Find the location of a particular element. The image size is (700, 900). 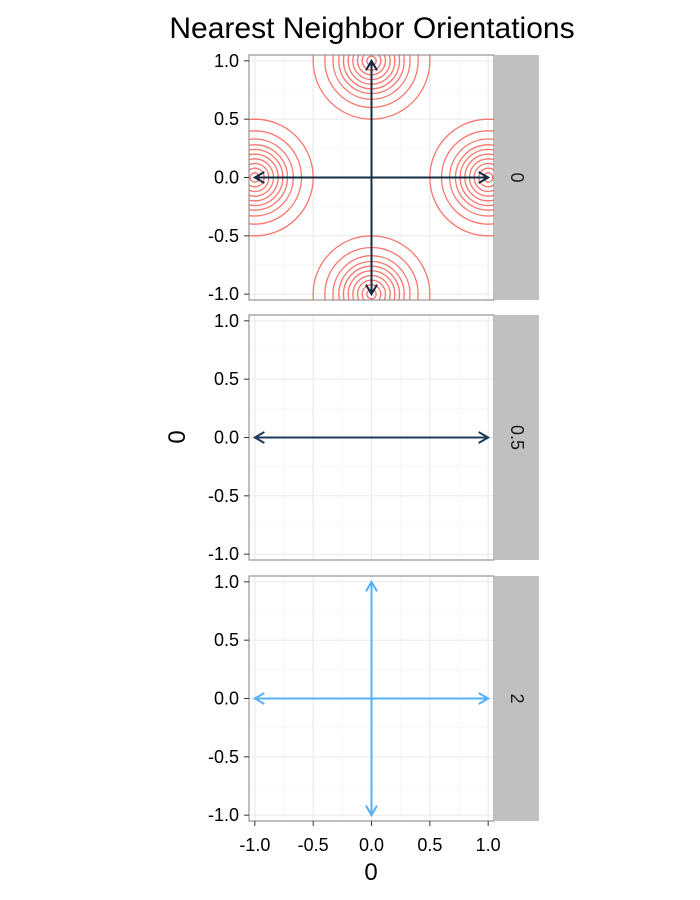

facet-strip-label: 0.5 is located at coordinates (517, 437).